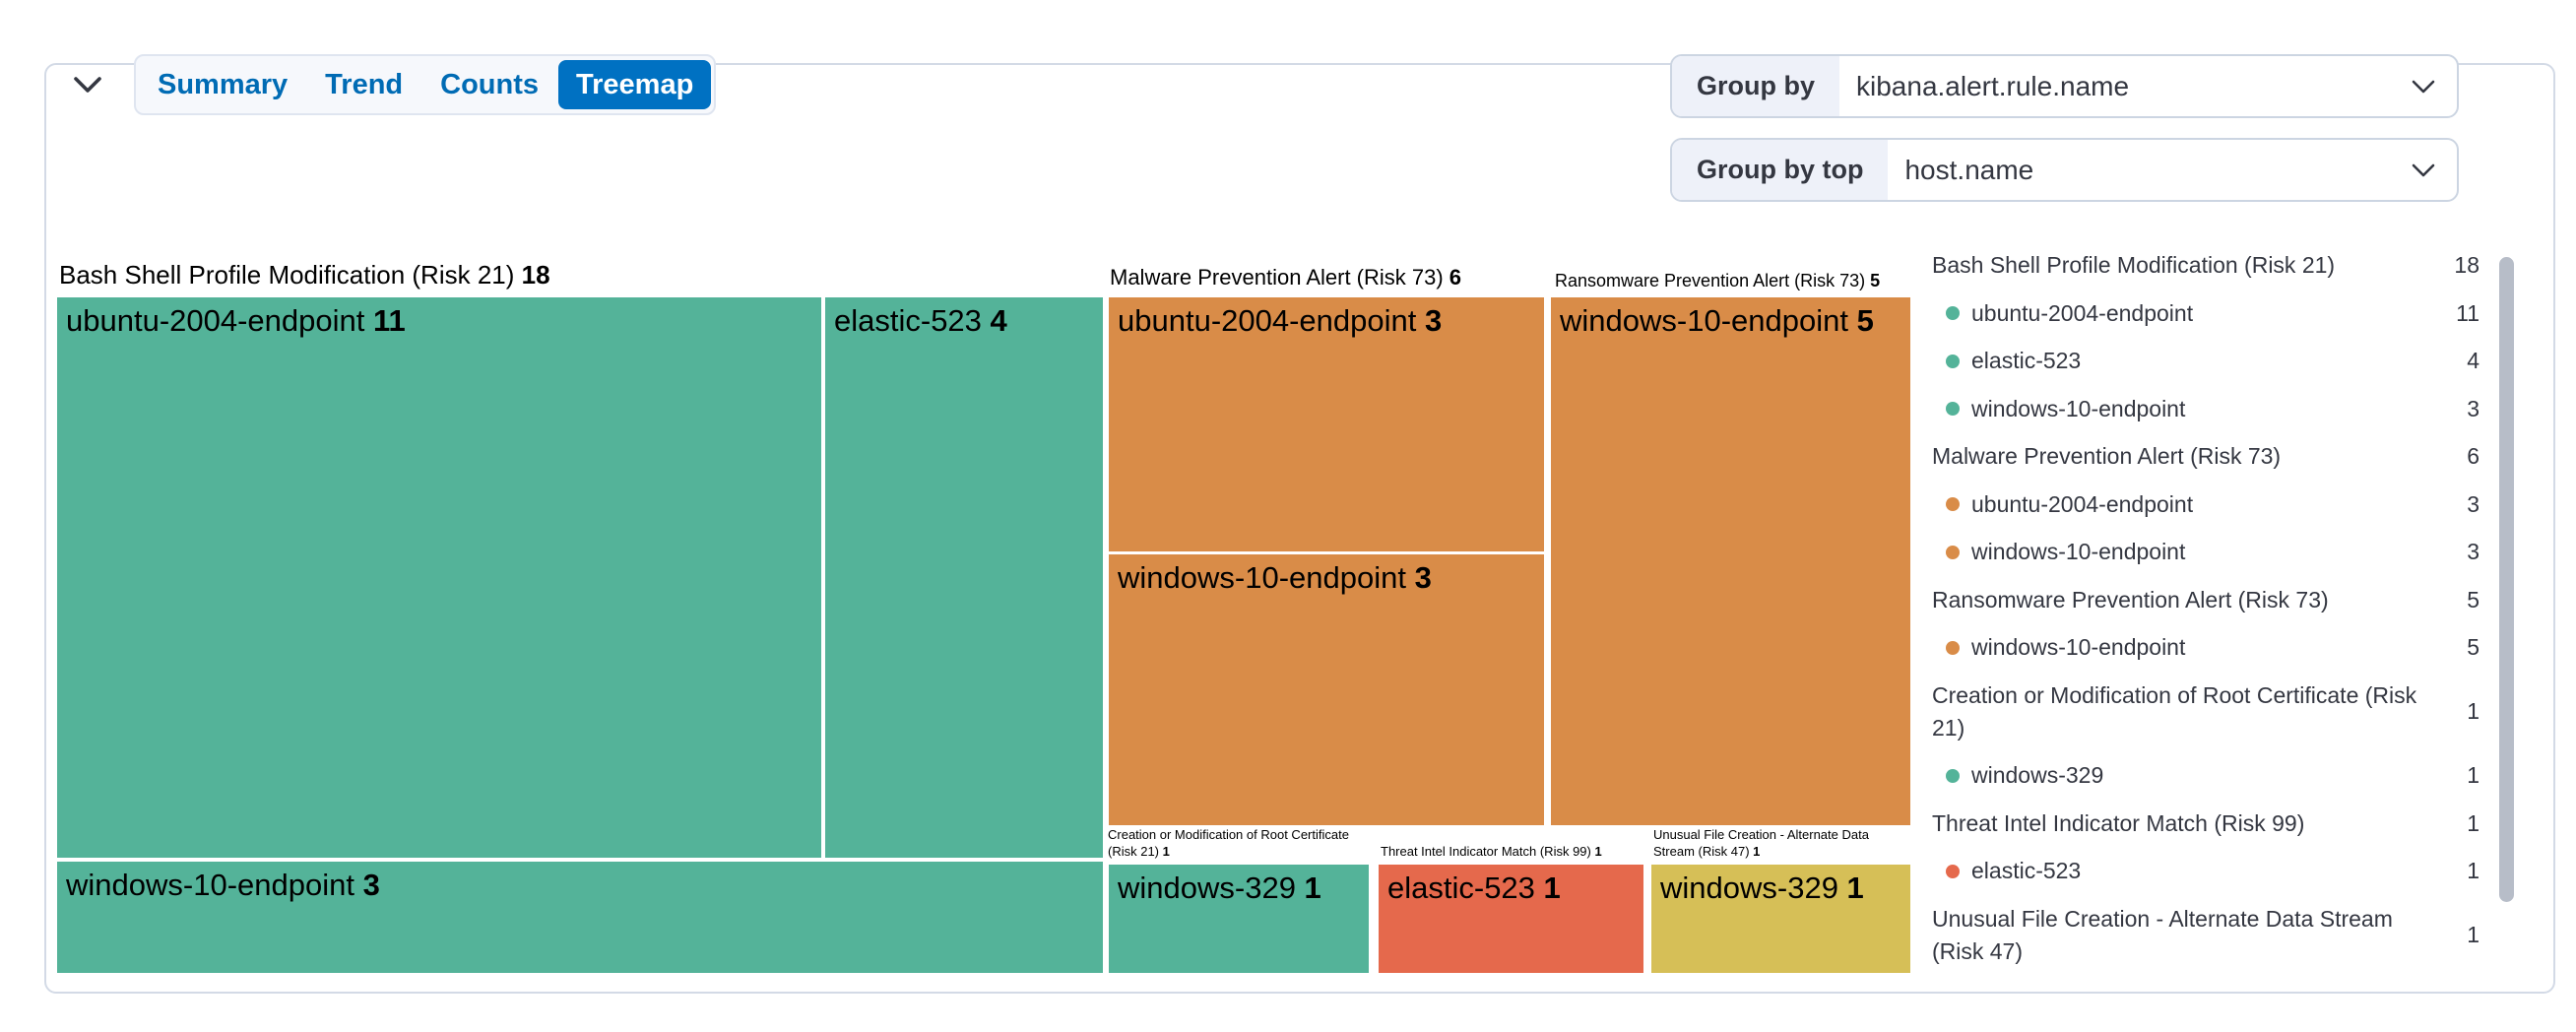 This screenshot has width=2576, height=1032. I want to click on treemap-cell-label: ubuntu-2004-endpoint 3, so click(1280, 320).